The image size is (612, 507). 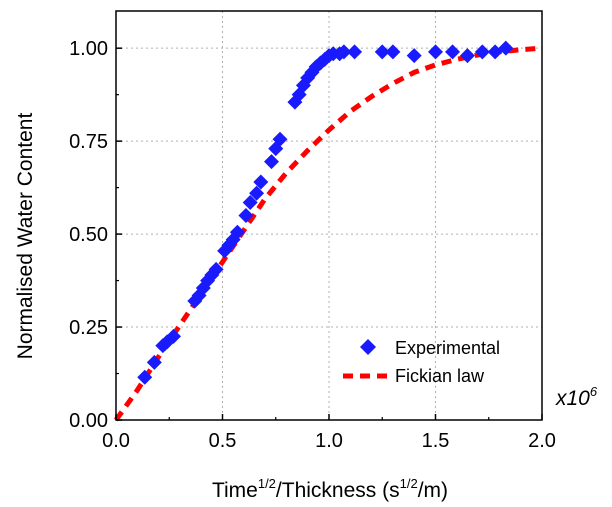 What do you see at coordinates (440, 376) in the screenshot?
I see `legend-fickian-label: Fickian law` at bounding box center [440, 376].